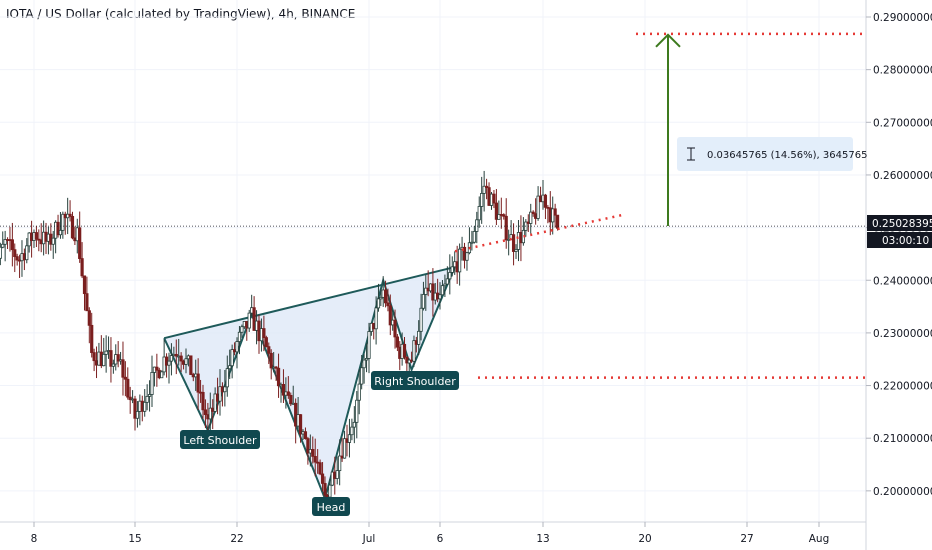 This screenshot has height=550, width=932. What do you see at coordinates (902, 176) in the screenshot?
I see `y-tick-label: 0.26000000` at bounding box center [902, 176].